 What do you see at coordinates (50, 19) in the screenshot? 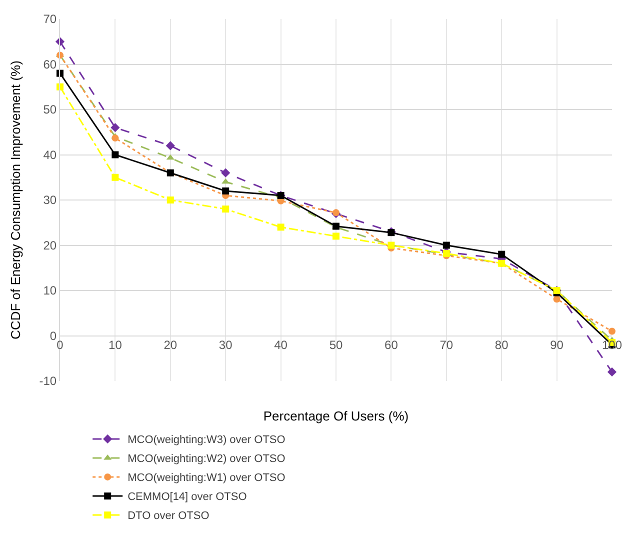
I see `y-tick-label: 70` at bounding box center [50, 19].